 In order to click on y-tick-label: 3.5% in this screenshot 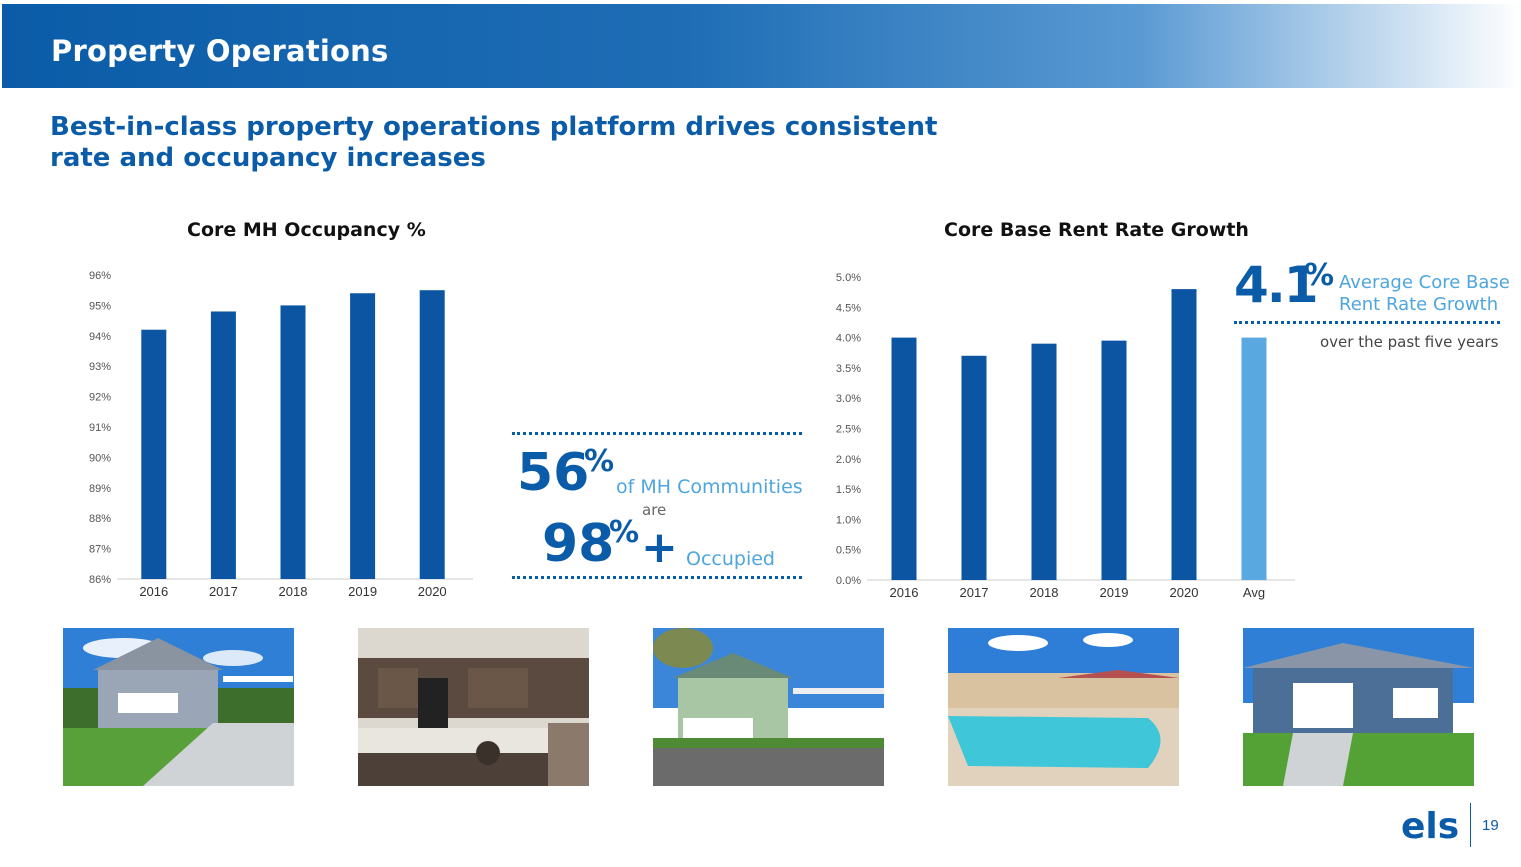, I will do `click(848, 369)`.